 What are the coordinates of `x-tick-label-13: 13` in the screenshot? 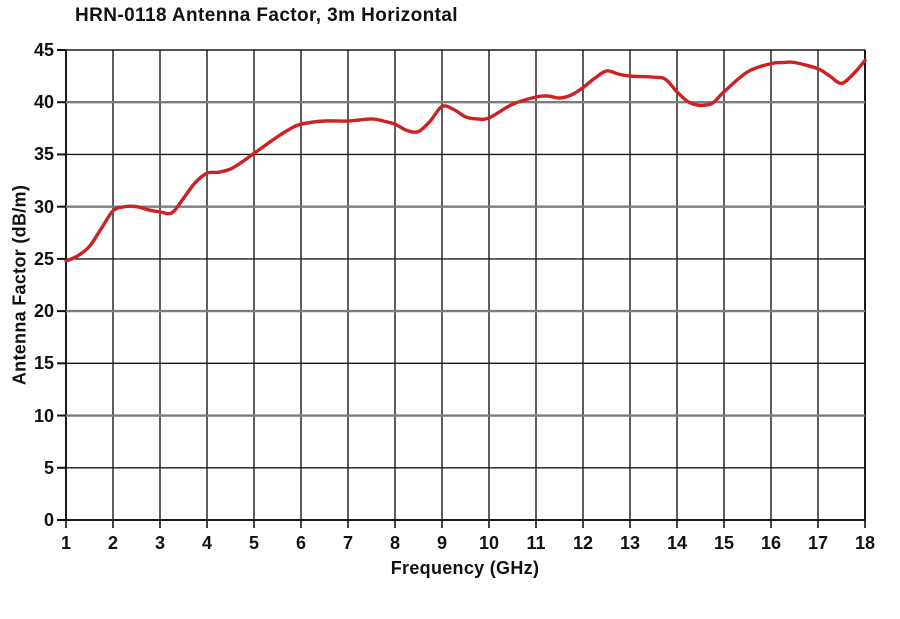 It's located at (630, 543).